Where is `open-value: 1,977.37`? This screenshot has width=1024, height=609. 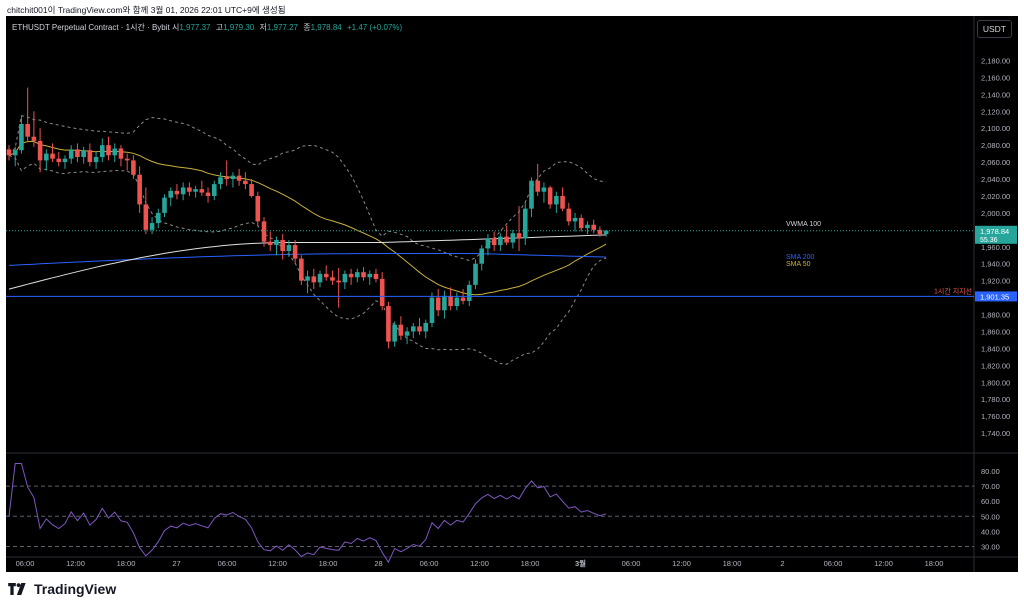 open-value: 1,977.37 is located at coordinates (195, 27).